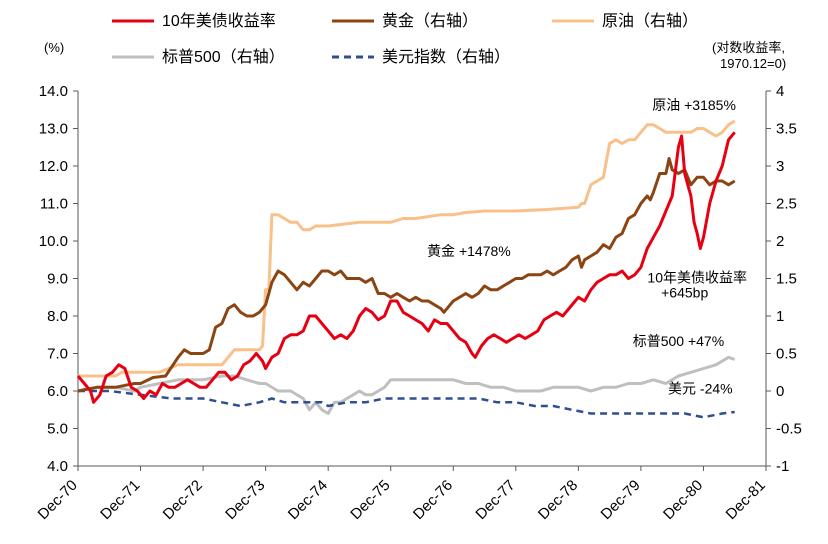 The image size is (828, 544). I want to click on right-tick-label: 4, so click(780, 91).